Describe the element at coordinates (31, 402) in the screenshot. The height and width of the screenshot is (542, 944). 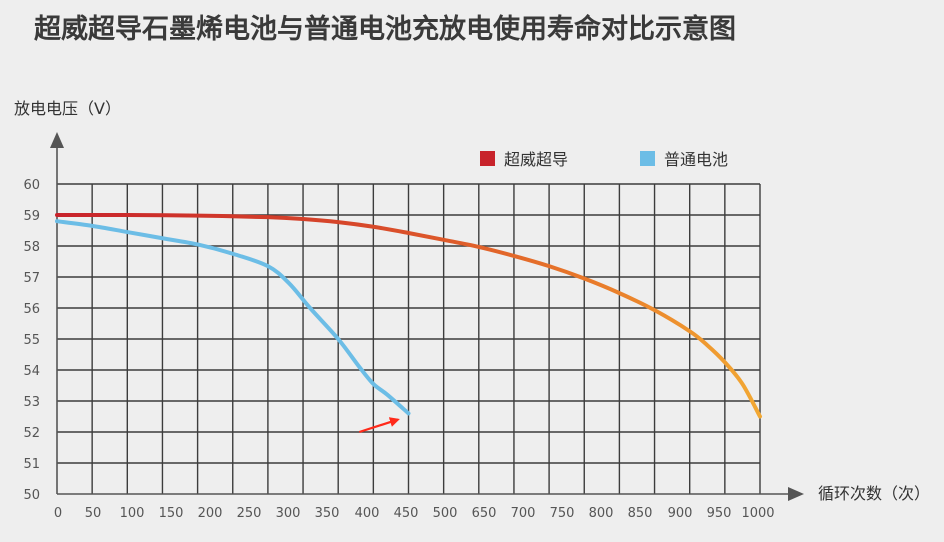
I see `y-tick-label-3: 53` at that location.